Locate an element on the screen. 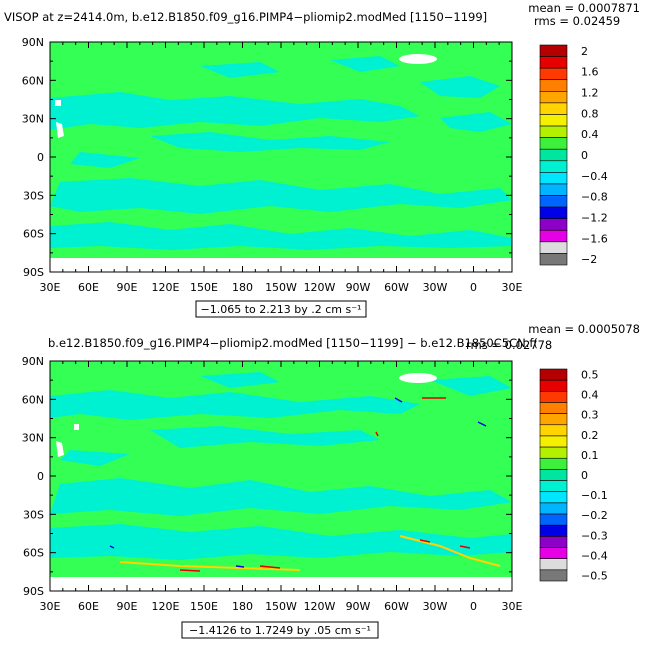 Image resolution: width=647 pixels, height=647 pixels. y-tick-label: 90N is located at coordinates (33, 361).